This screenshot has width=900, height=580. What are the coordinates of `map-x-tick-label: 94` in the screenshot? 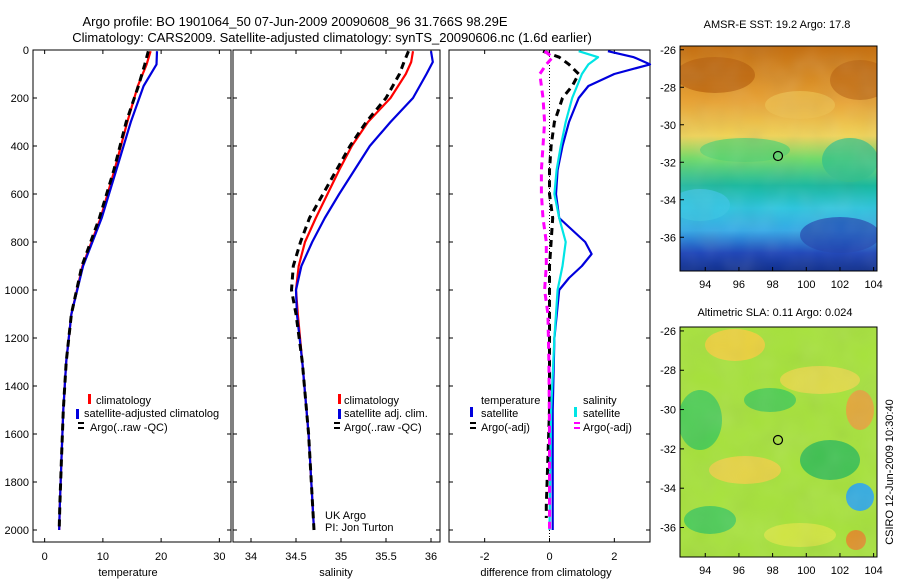 It's located at (705, 571).